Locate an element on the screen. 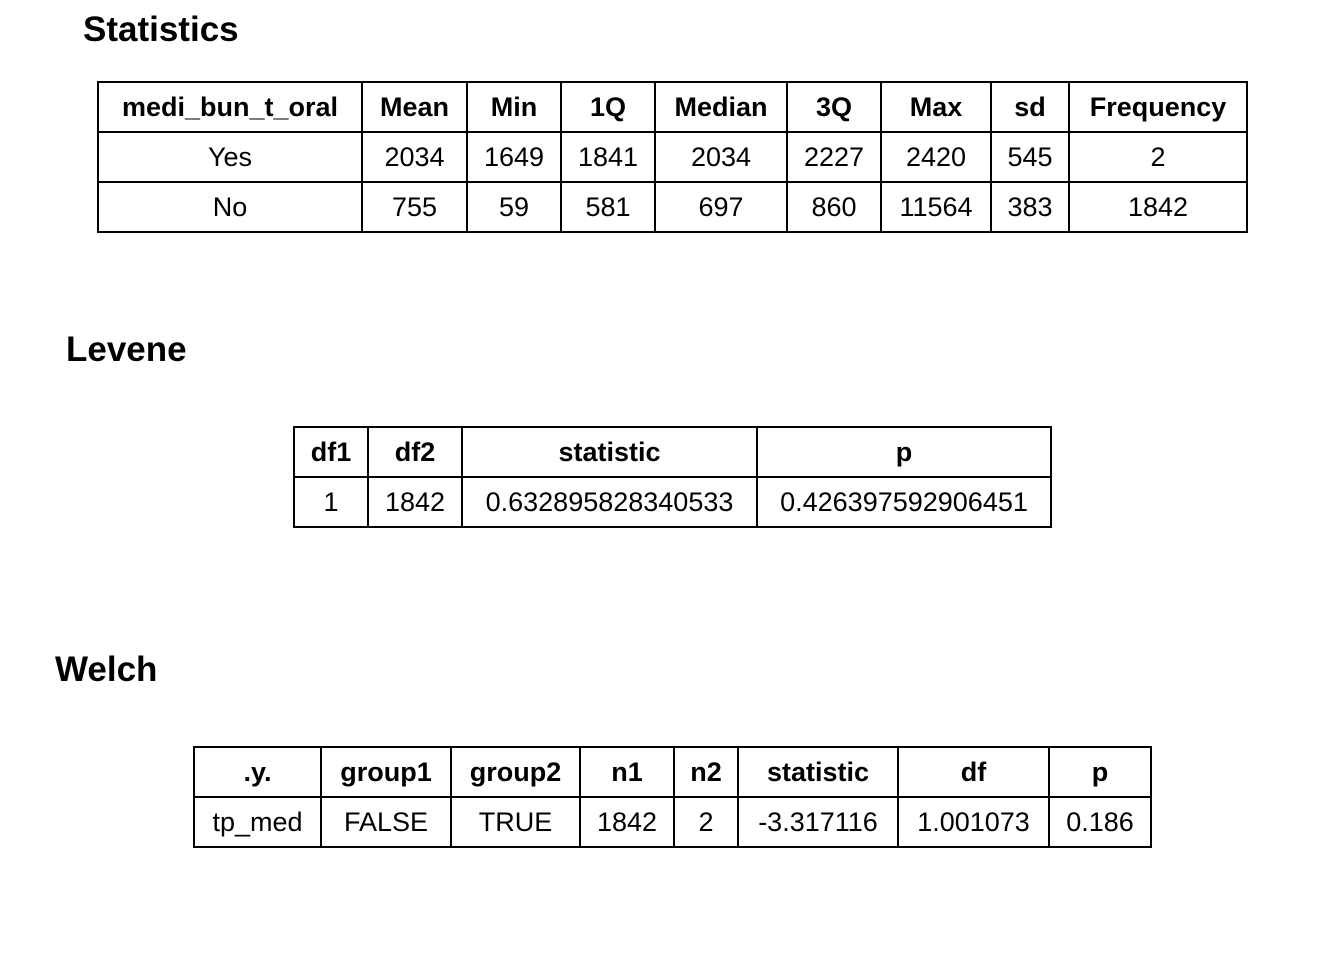 Image resolution: width=1344 pixels, height=960 pixels. column-header: Min is located at coordinates (514, 107).